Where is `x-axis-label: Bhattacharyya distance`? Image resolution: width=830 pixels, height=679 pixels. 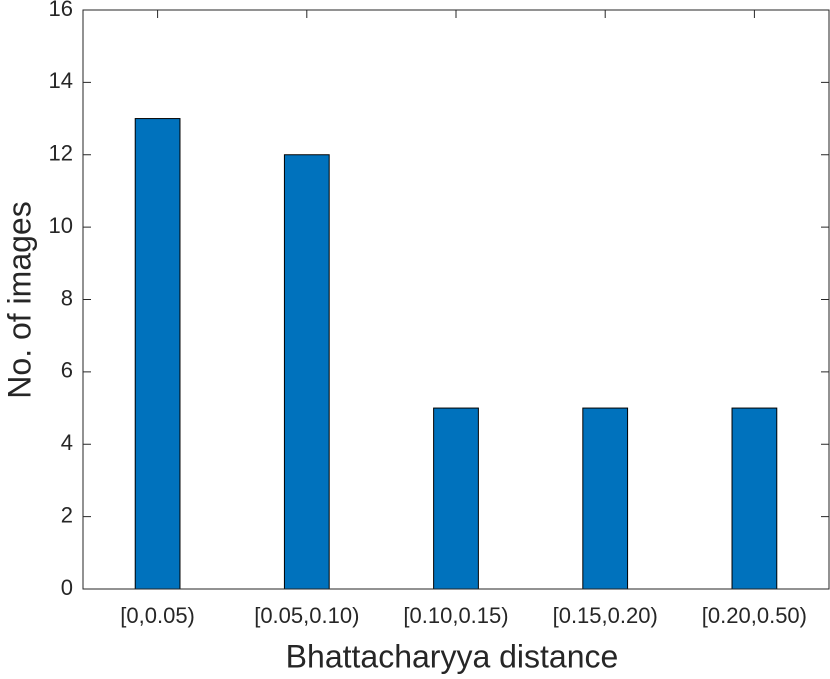 x-axis-label: Bhattacharyya distance is located at coordinates (452, 656).